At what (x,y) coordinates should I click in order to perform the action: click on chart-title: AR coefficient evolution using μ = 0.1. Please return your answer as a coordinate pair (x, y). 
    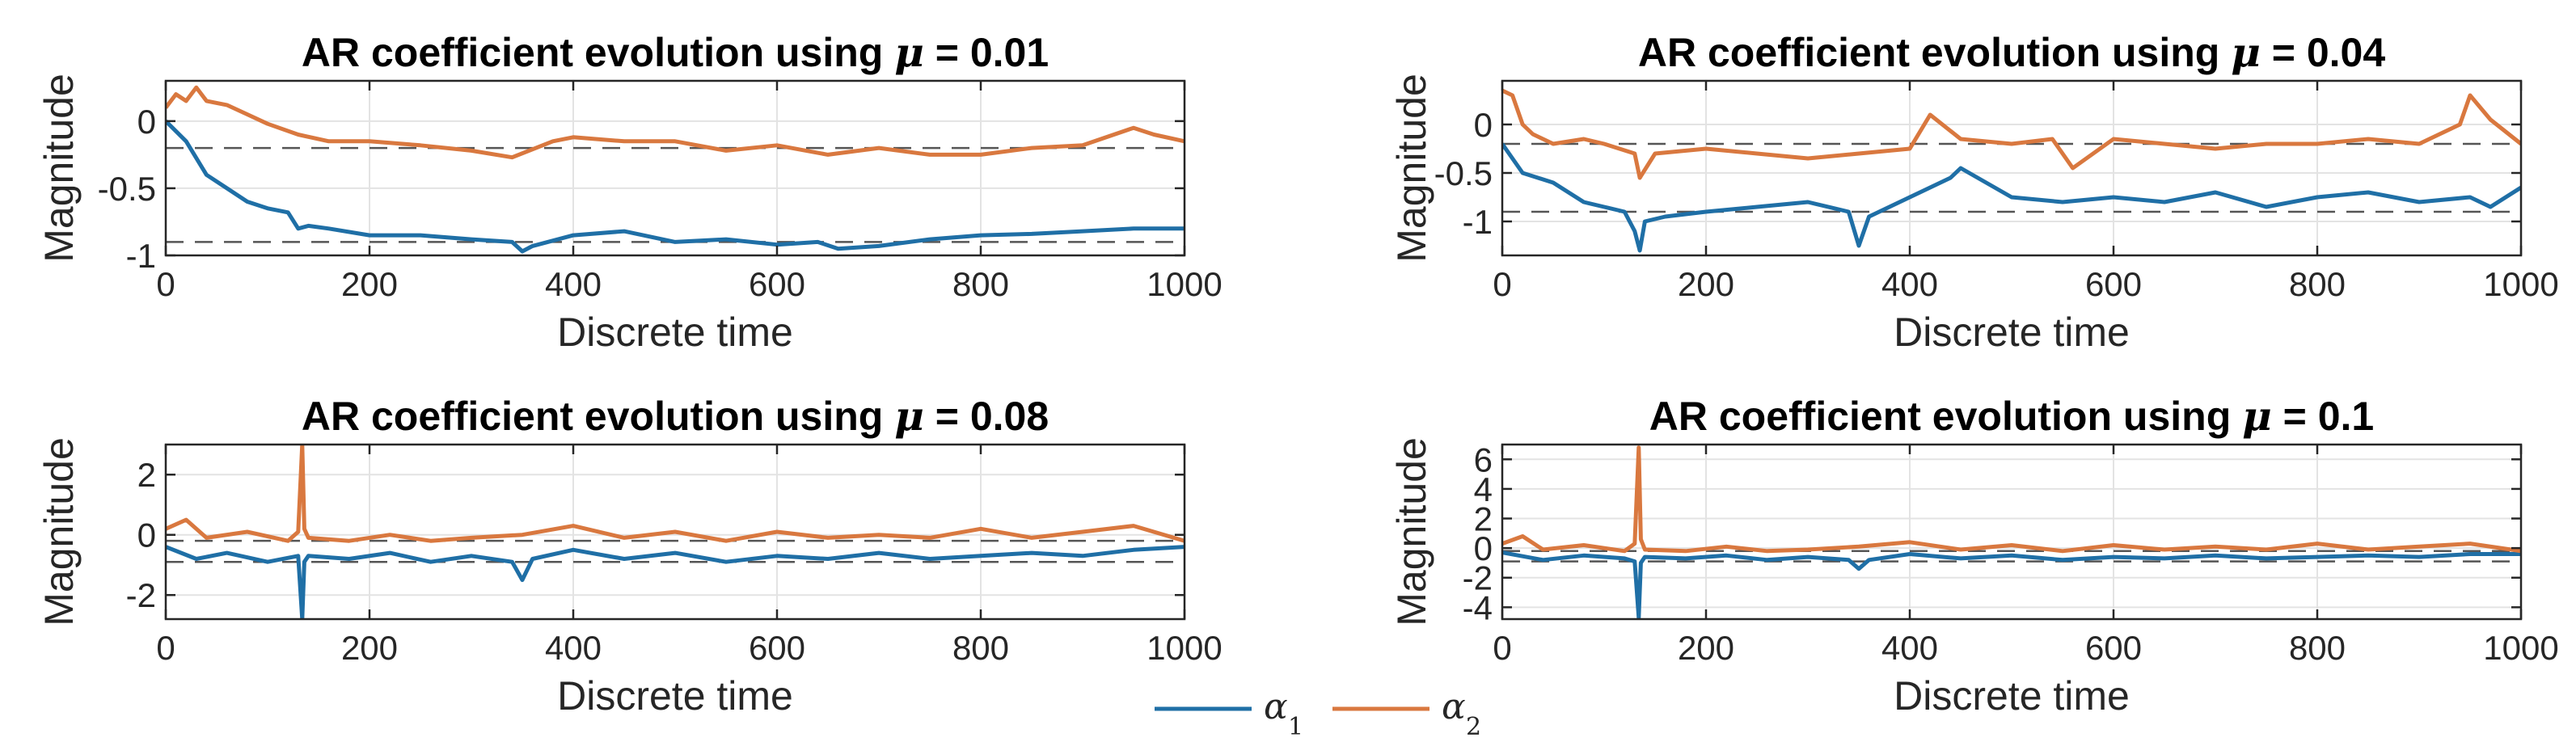
    Looking at the image, I should click on (2011, 416).